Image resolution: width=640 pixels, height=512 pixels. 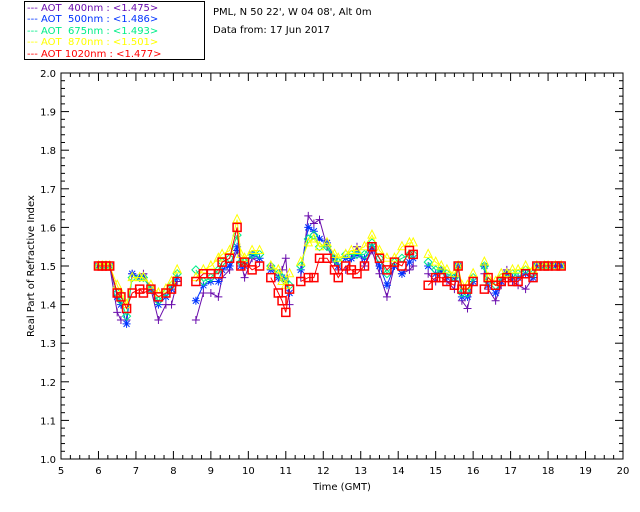 I want to click on site-location: PML, N 50 22', W 04 08', Alt 0m, so click(x=292, y=12).